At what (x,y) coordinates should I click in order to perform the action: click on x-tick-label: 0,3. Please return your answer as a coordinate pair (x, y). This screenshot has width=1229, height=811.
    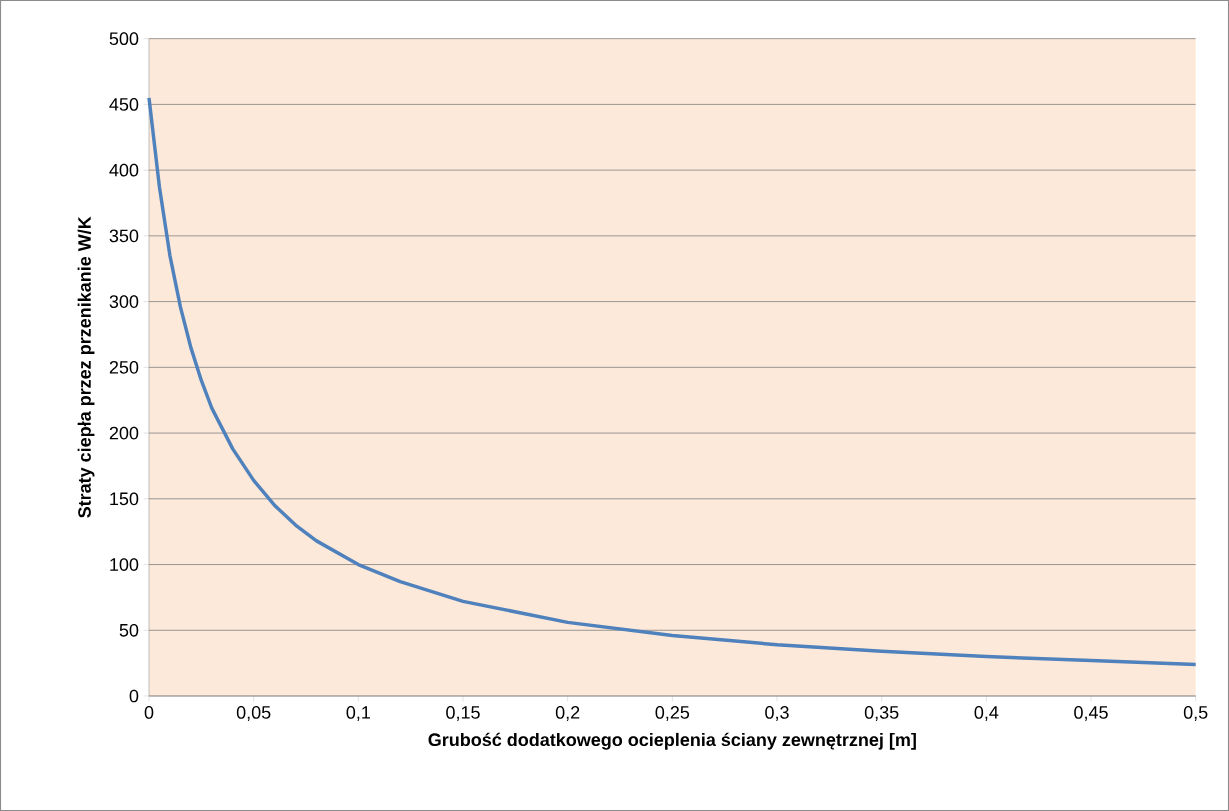
    Looking at the image, I should click on (777, 713).